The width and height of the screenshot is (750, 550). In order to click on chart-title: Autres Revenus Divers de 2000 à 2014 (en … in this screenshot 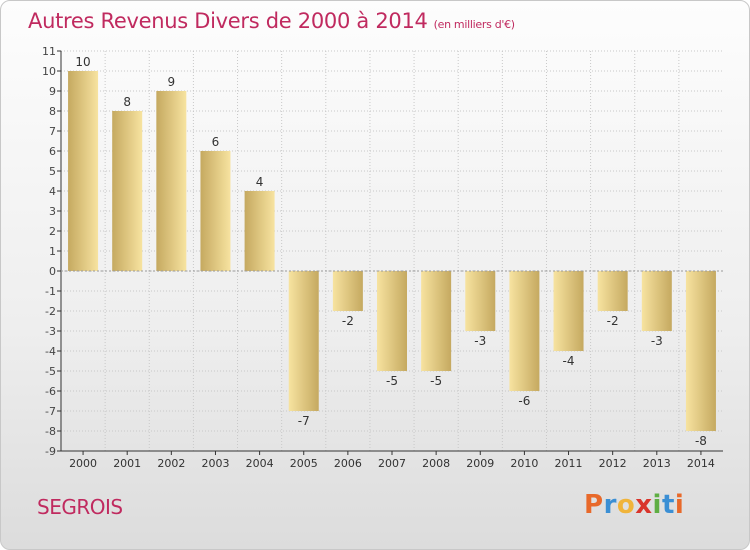, I will do `click(271, 21)`.